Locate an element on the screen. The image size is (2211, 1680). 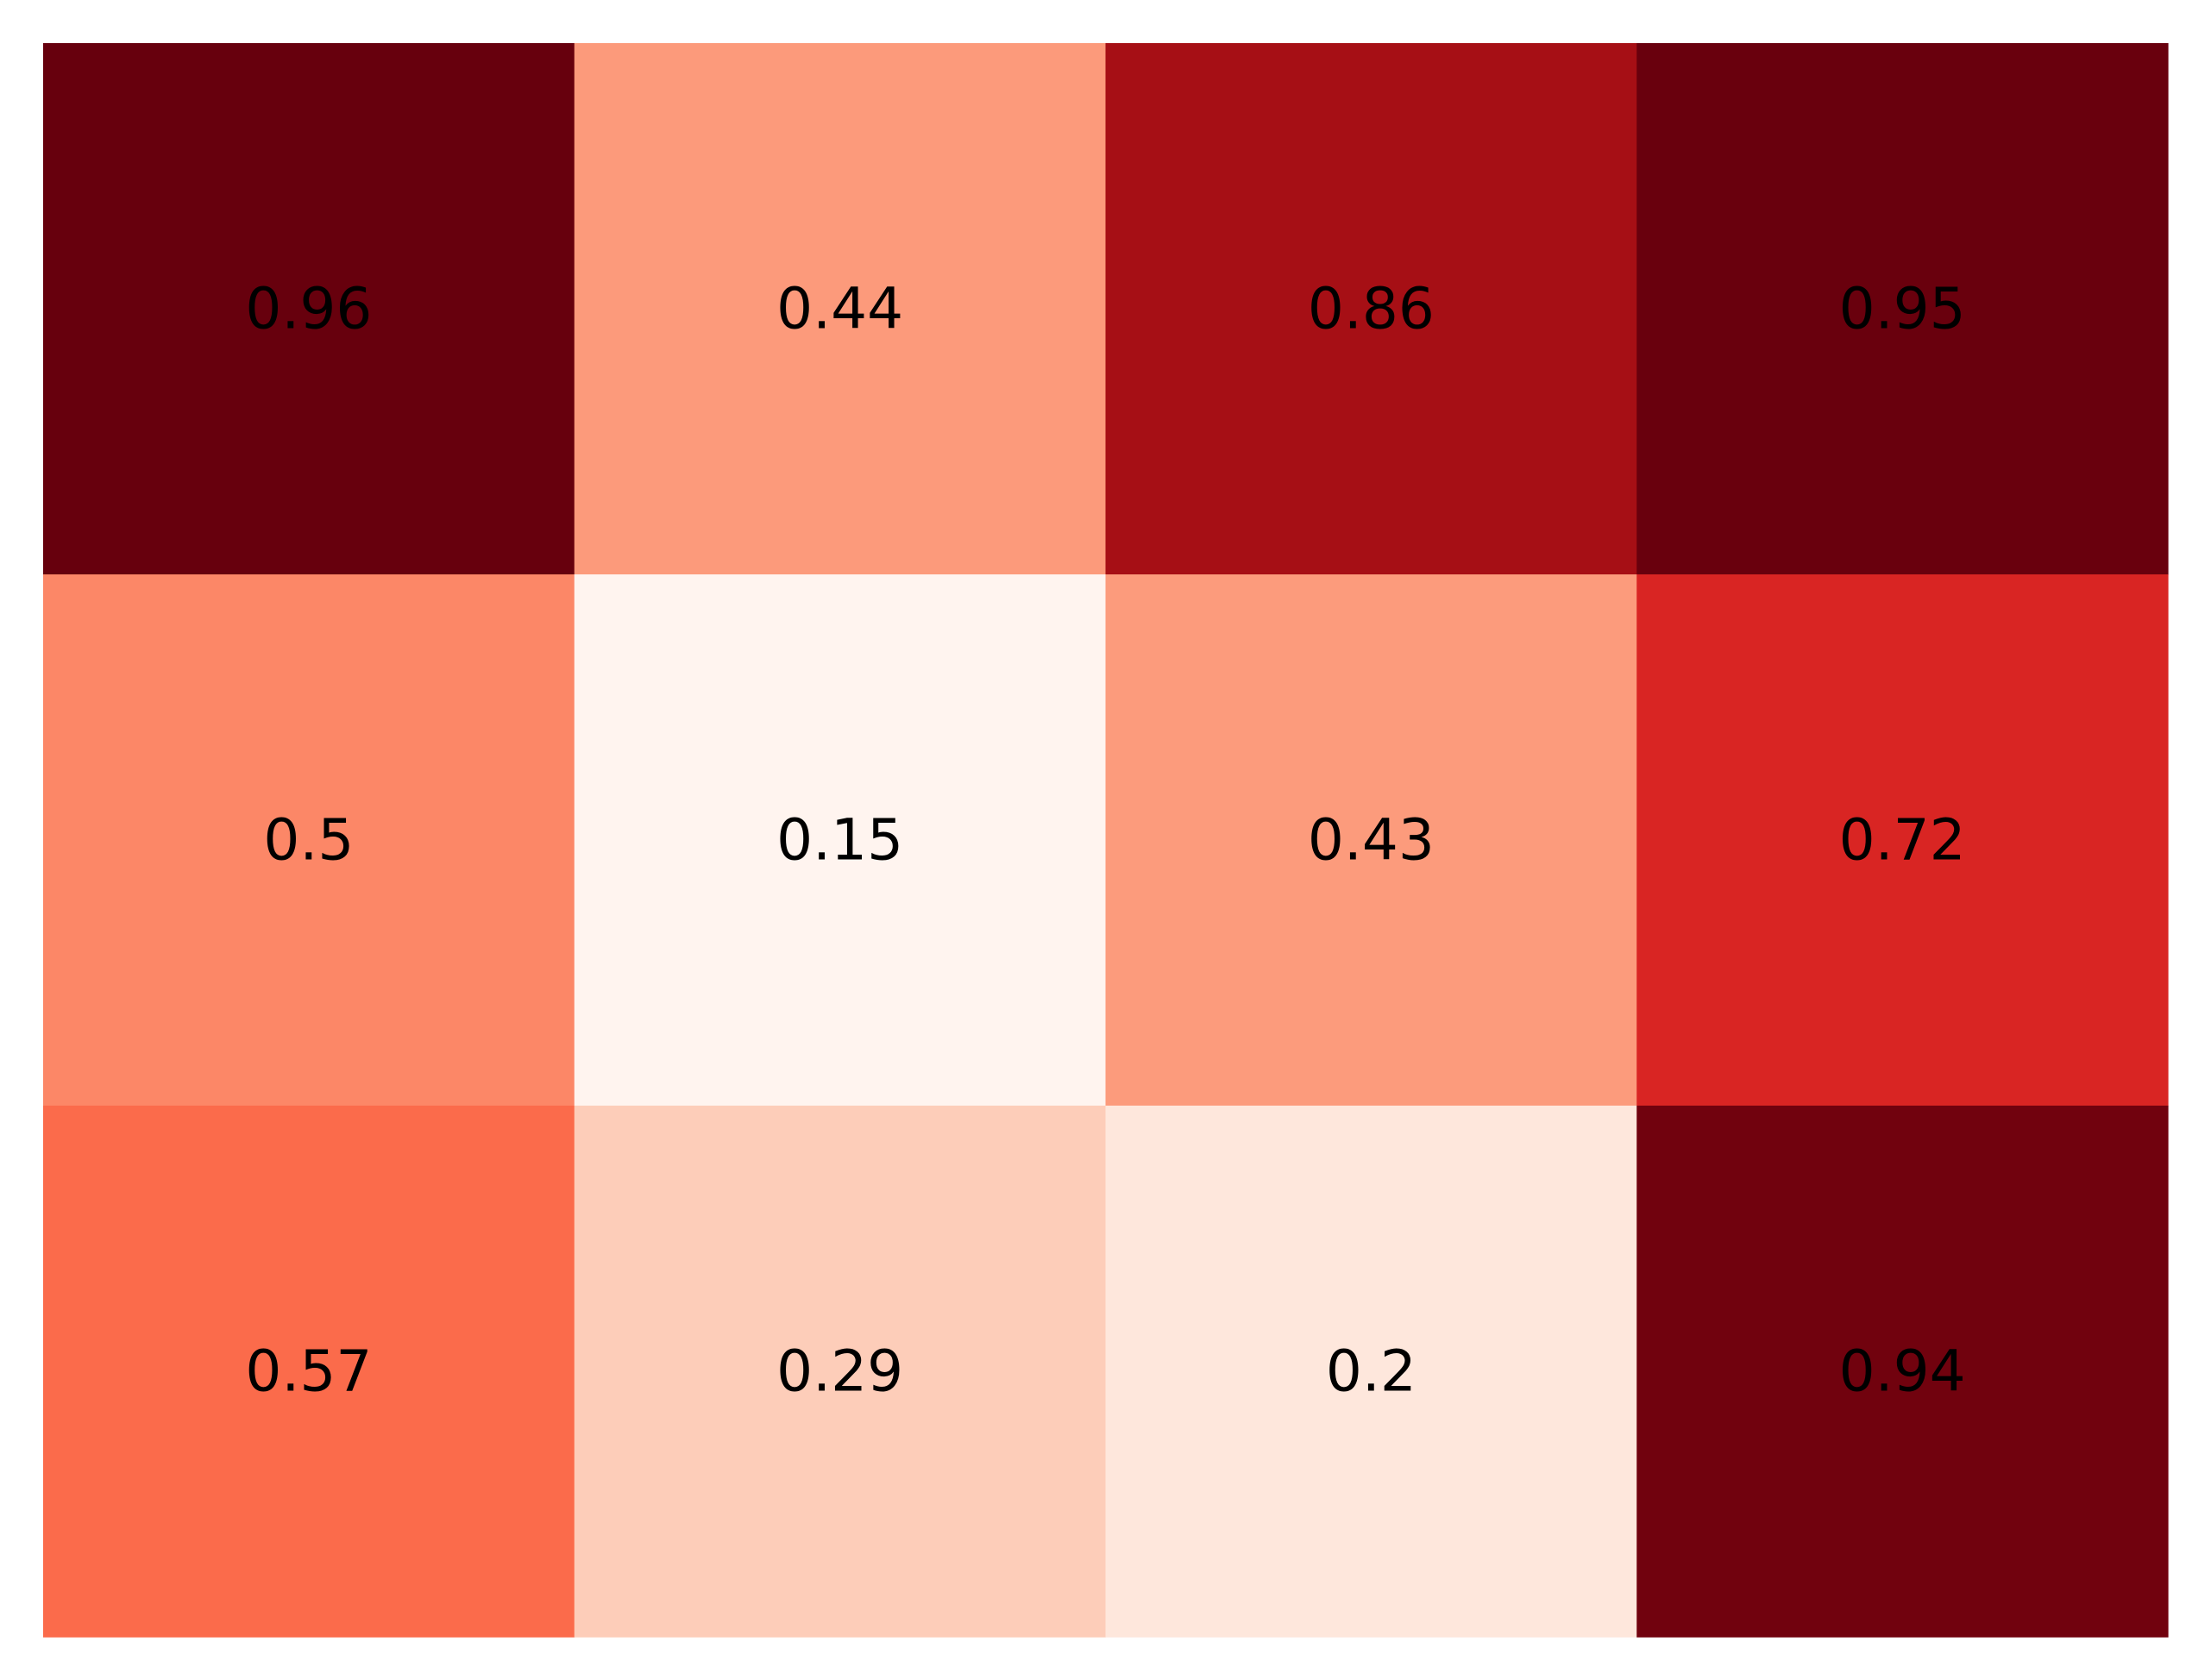
heatmap-cell-r2-c1 is located at coordinates (840, 1372).